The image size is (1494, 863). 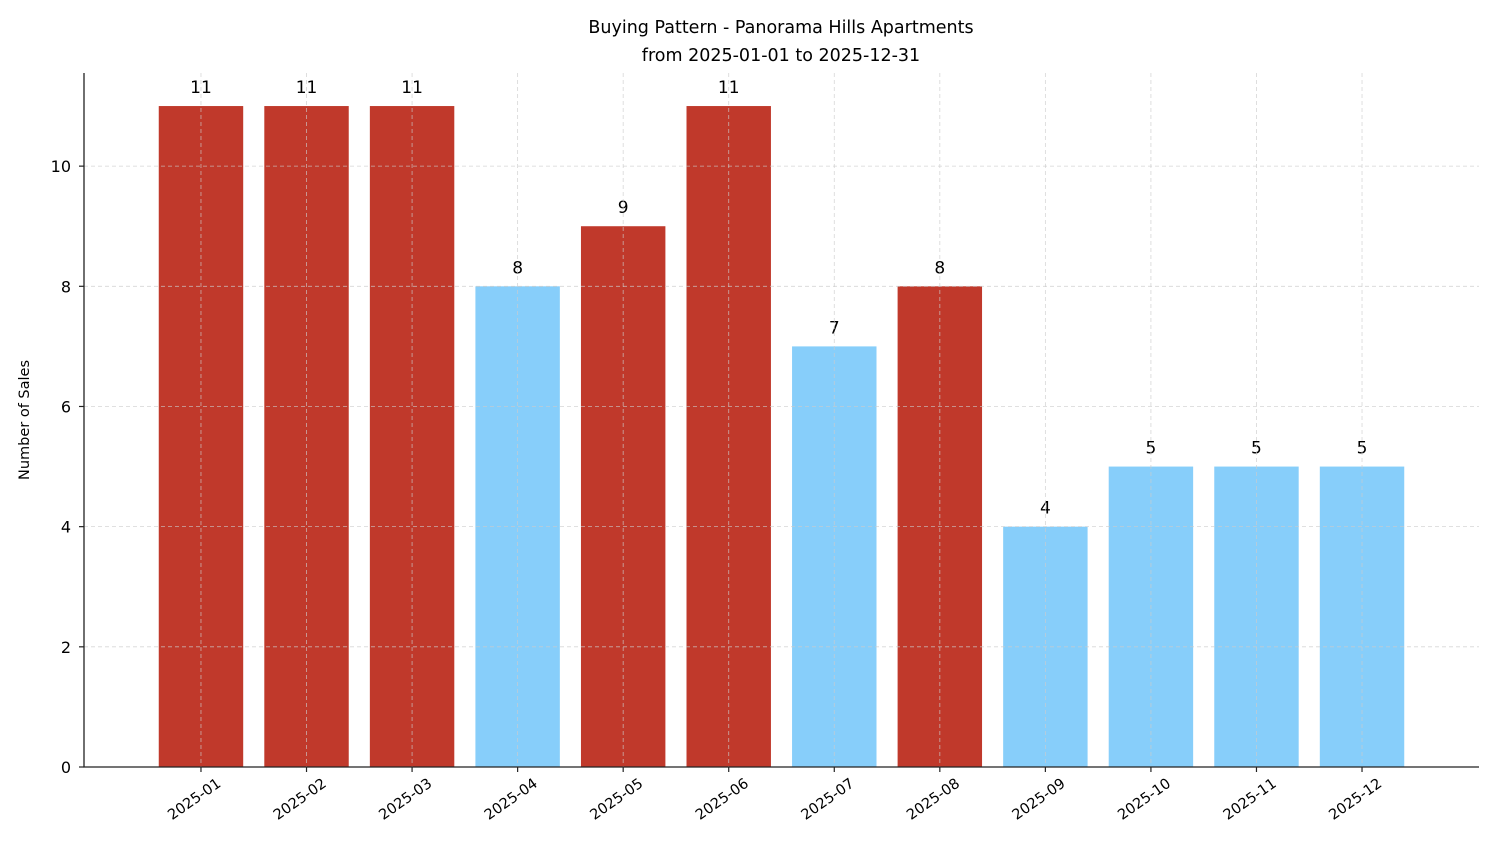 What do you see at coordinates (300, 800) in the screenshot?
I see `x-tick-label: 2025-02` at bounding box center [300, 800].